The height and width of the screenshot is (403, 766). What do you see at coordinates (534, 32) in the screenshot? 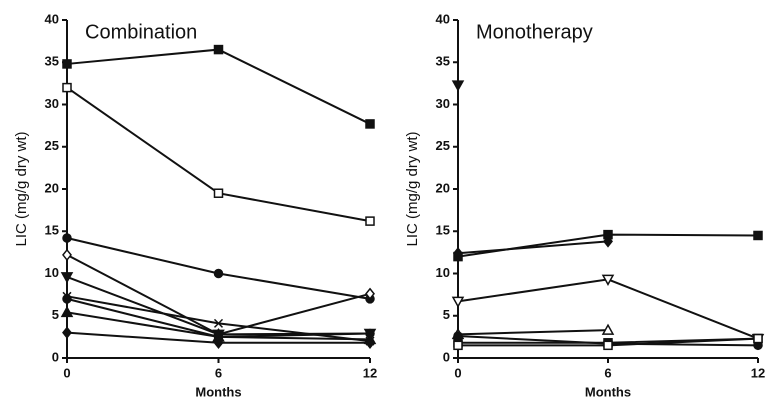
I see `chart-title: Monotherapy` at bounding box center [534, 32].